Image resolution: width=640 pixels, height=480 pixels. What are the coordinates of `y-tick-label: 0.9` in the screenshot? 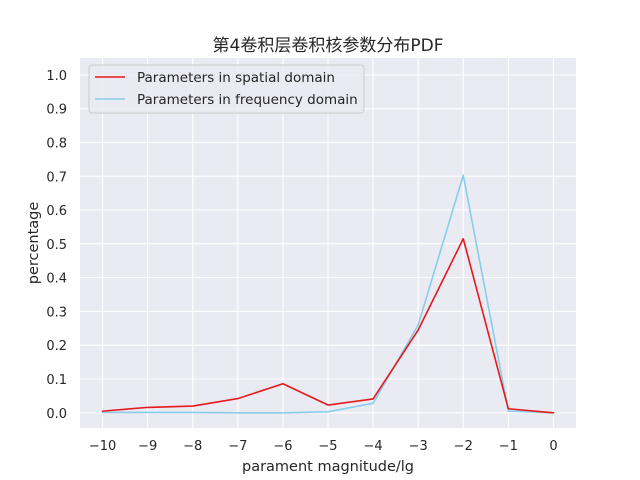 It's located at (56, 110).